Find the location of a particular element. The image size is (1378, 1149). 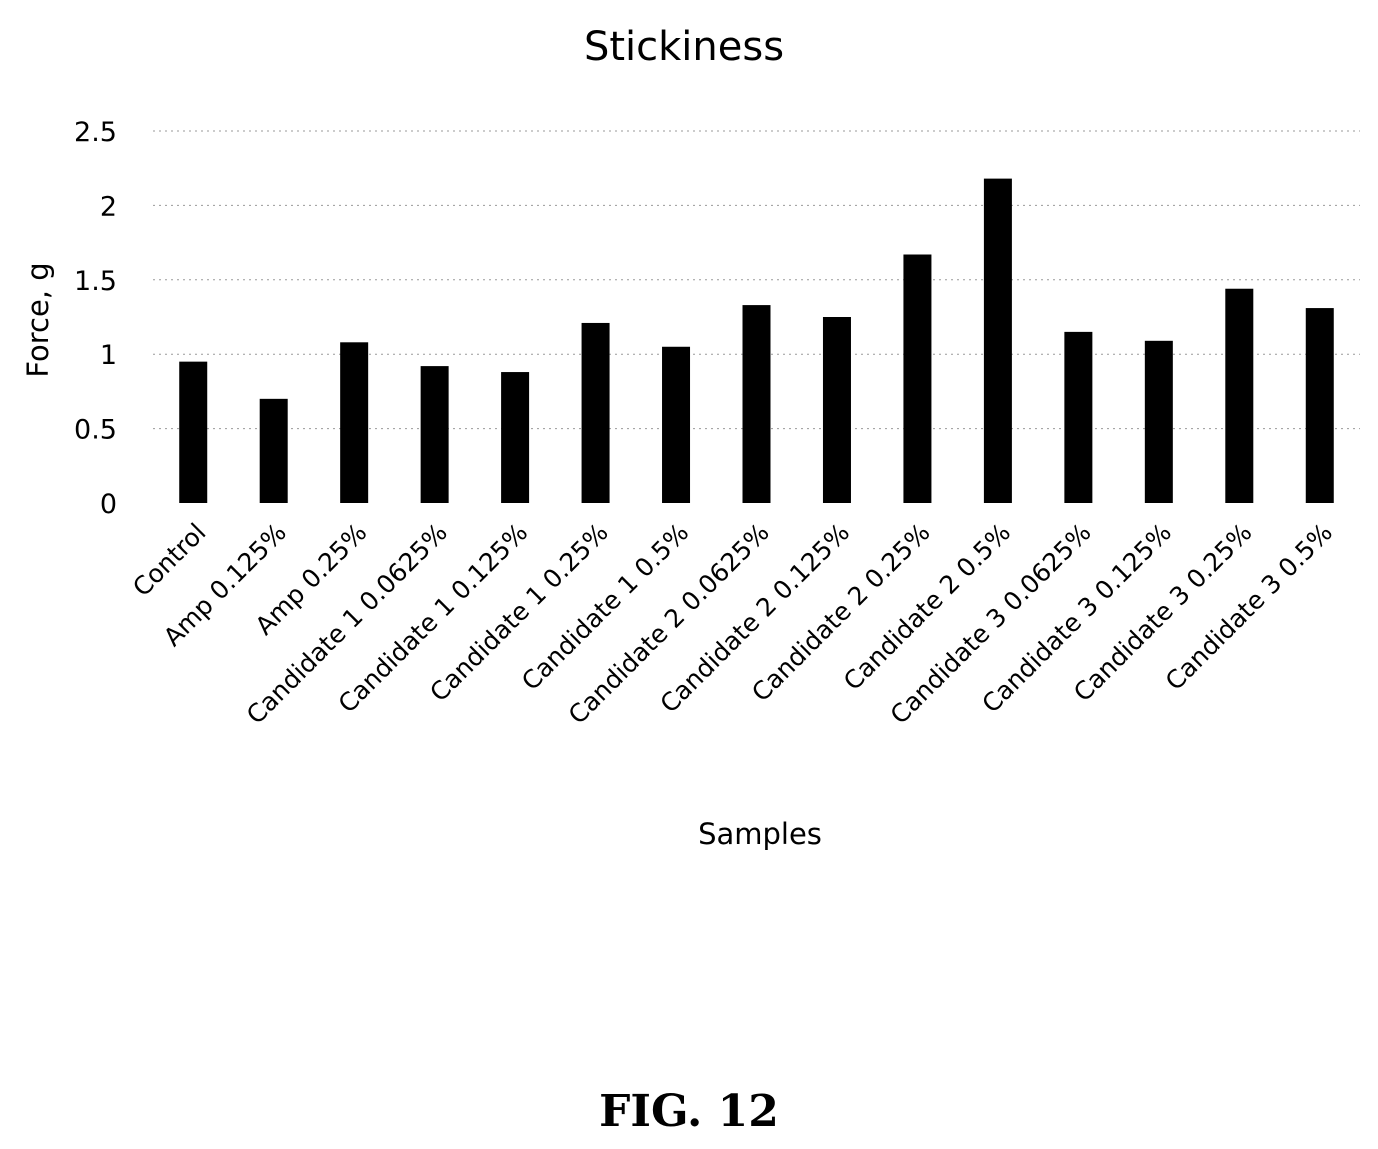

y-tick-label: 2 is located at coordinates (108, 206).